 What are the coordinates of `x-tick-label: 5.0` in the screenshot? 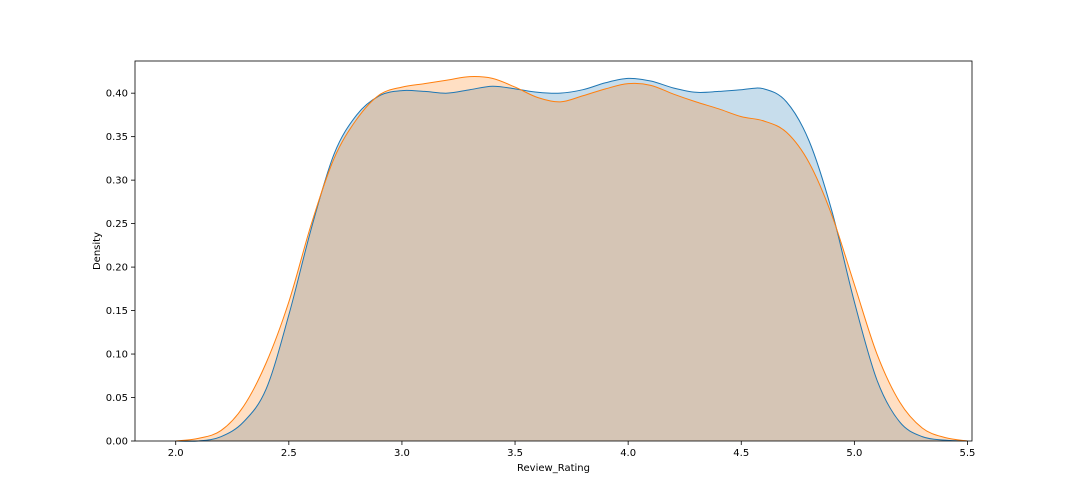 It's located at (854, 453).